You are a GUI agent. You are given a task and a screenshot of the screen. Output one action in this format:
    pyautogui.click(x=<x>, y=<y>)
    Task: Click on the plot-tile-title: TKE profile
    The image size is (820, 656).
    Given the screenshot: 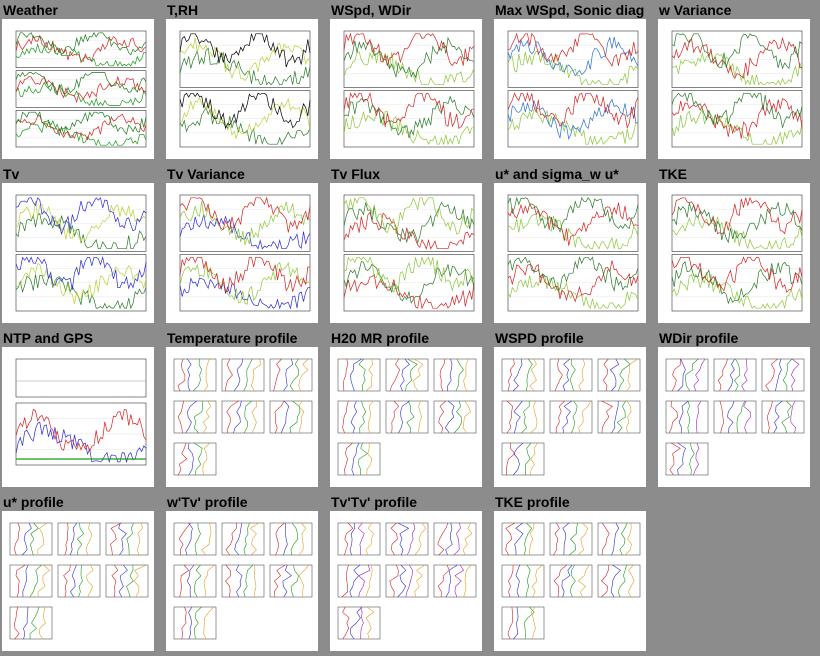 What is the action you would take?
    pyautogui.click(x=532, y=502)
    